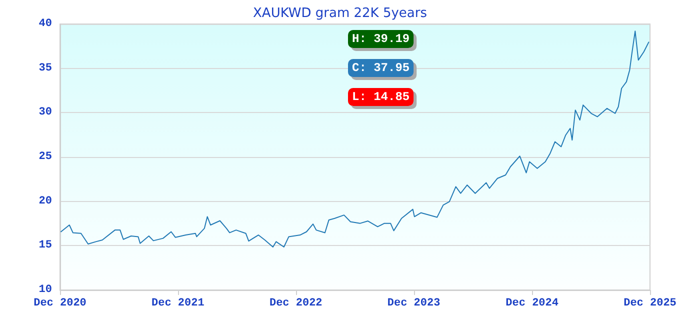 The width and height of the screenshot is (680, 320). Describe the element at coordinates (178, 304) in the screenshot. I see `x-tick-label: Dec 2021` at that location.